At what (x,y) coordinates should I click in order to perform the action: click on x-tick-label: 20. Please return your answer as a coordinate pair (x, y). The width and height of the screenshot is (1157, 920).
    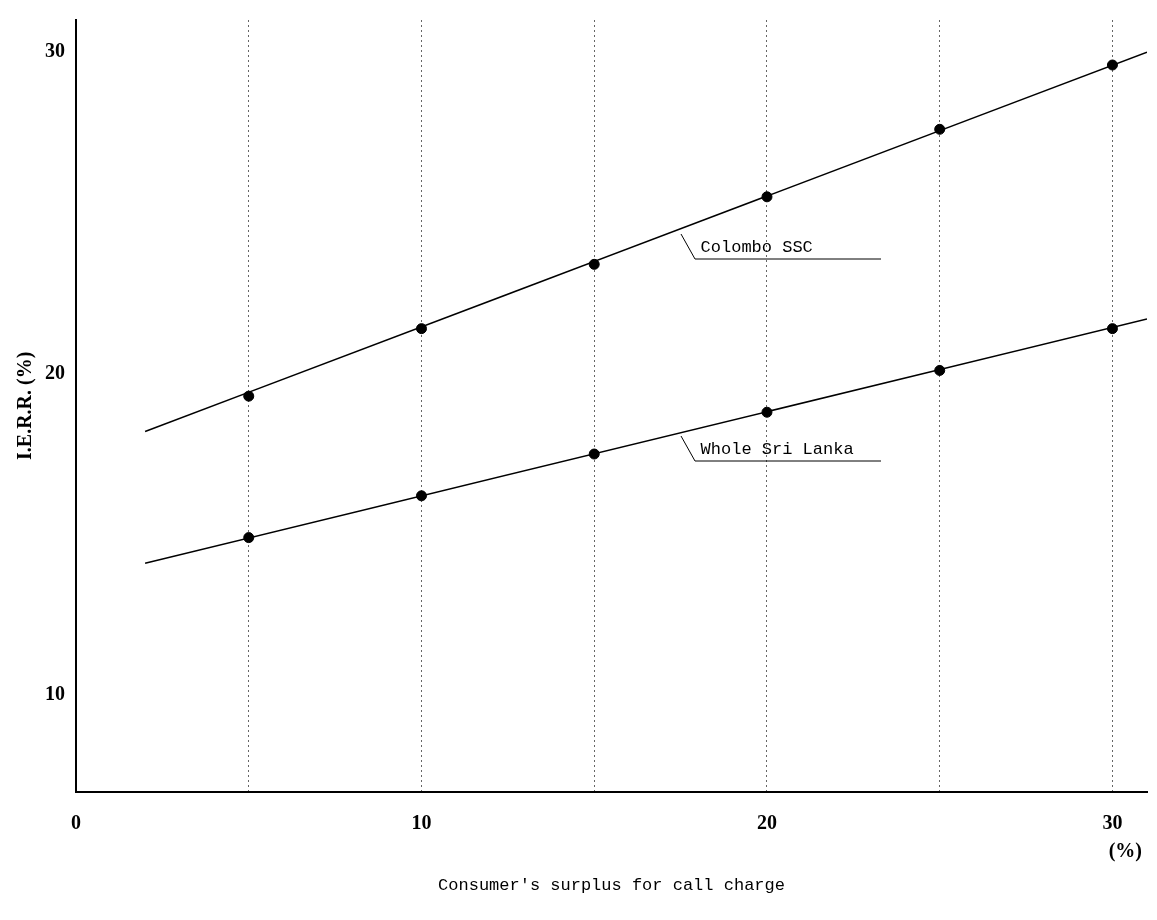
    Looking at the image, I should click on (766, 821).